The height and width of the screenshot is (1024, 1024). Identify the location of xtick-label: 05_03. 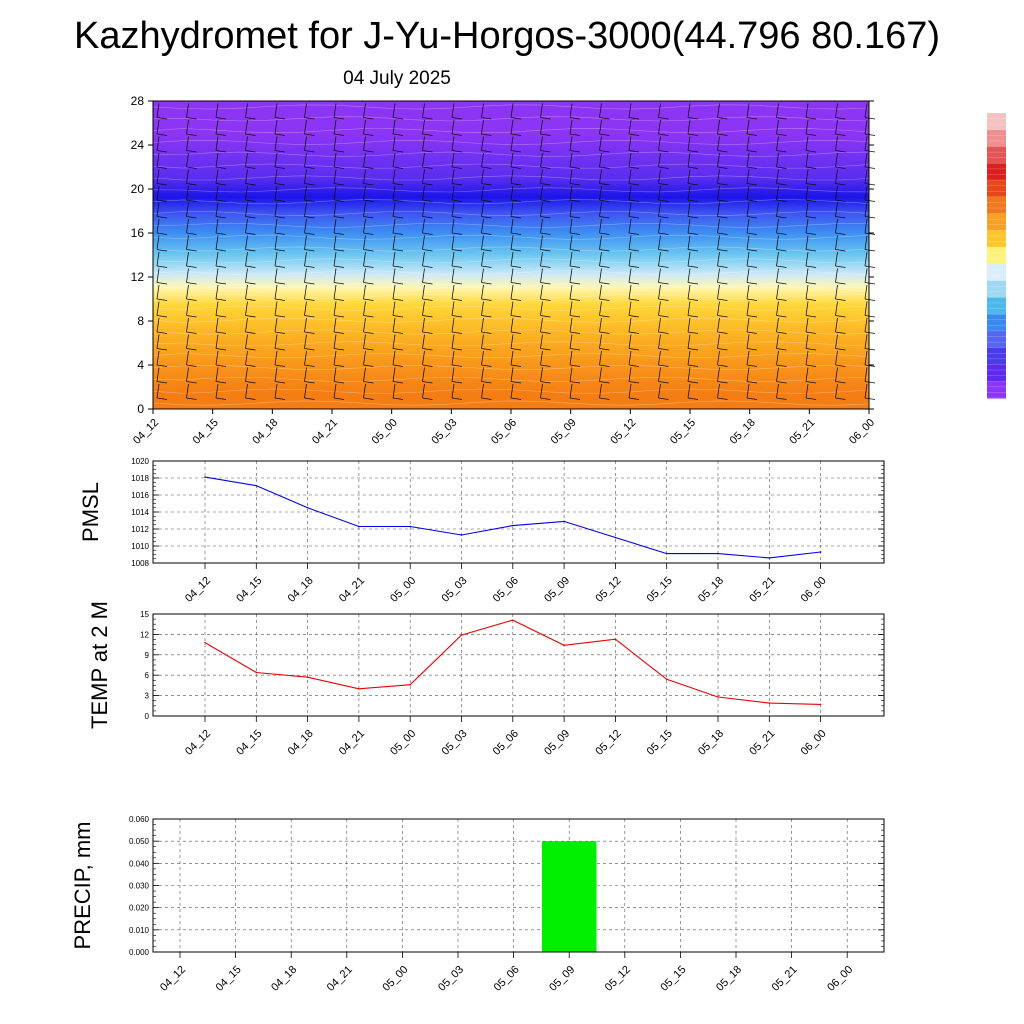
(455, 590).